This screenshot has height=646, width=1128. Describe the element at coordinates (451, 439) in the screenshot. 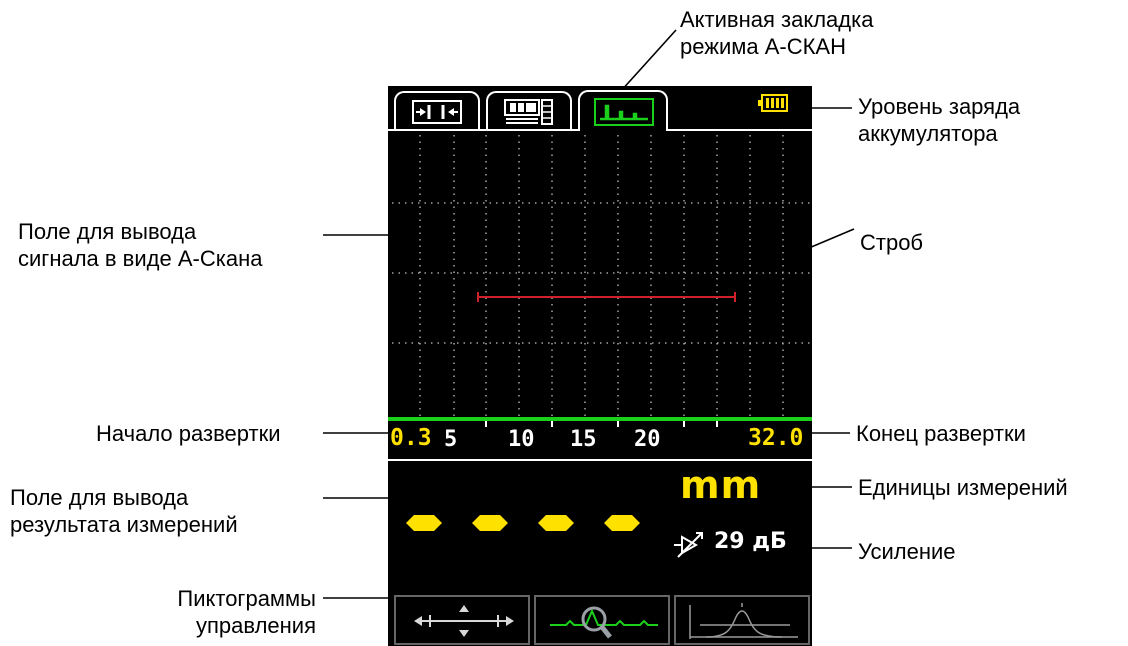

I see `scale-tick-5: 5` at that location.